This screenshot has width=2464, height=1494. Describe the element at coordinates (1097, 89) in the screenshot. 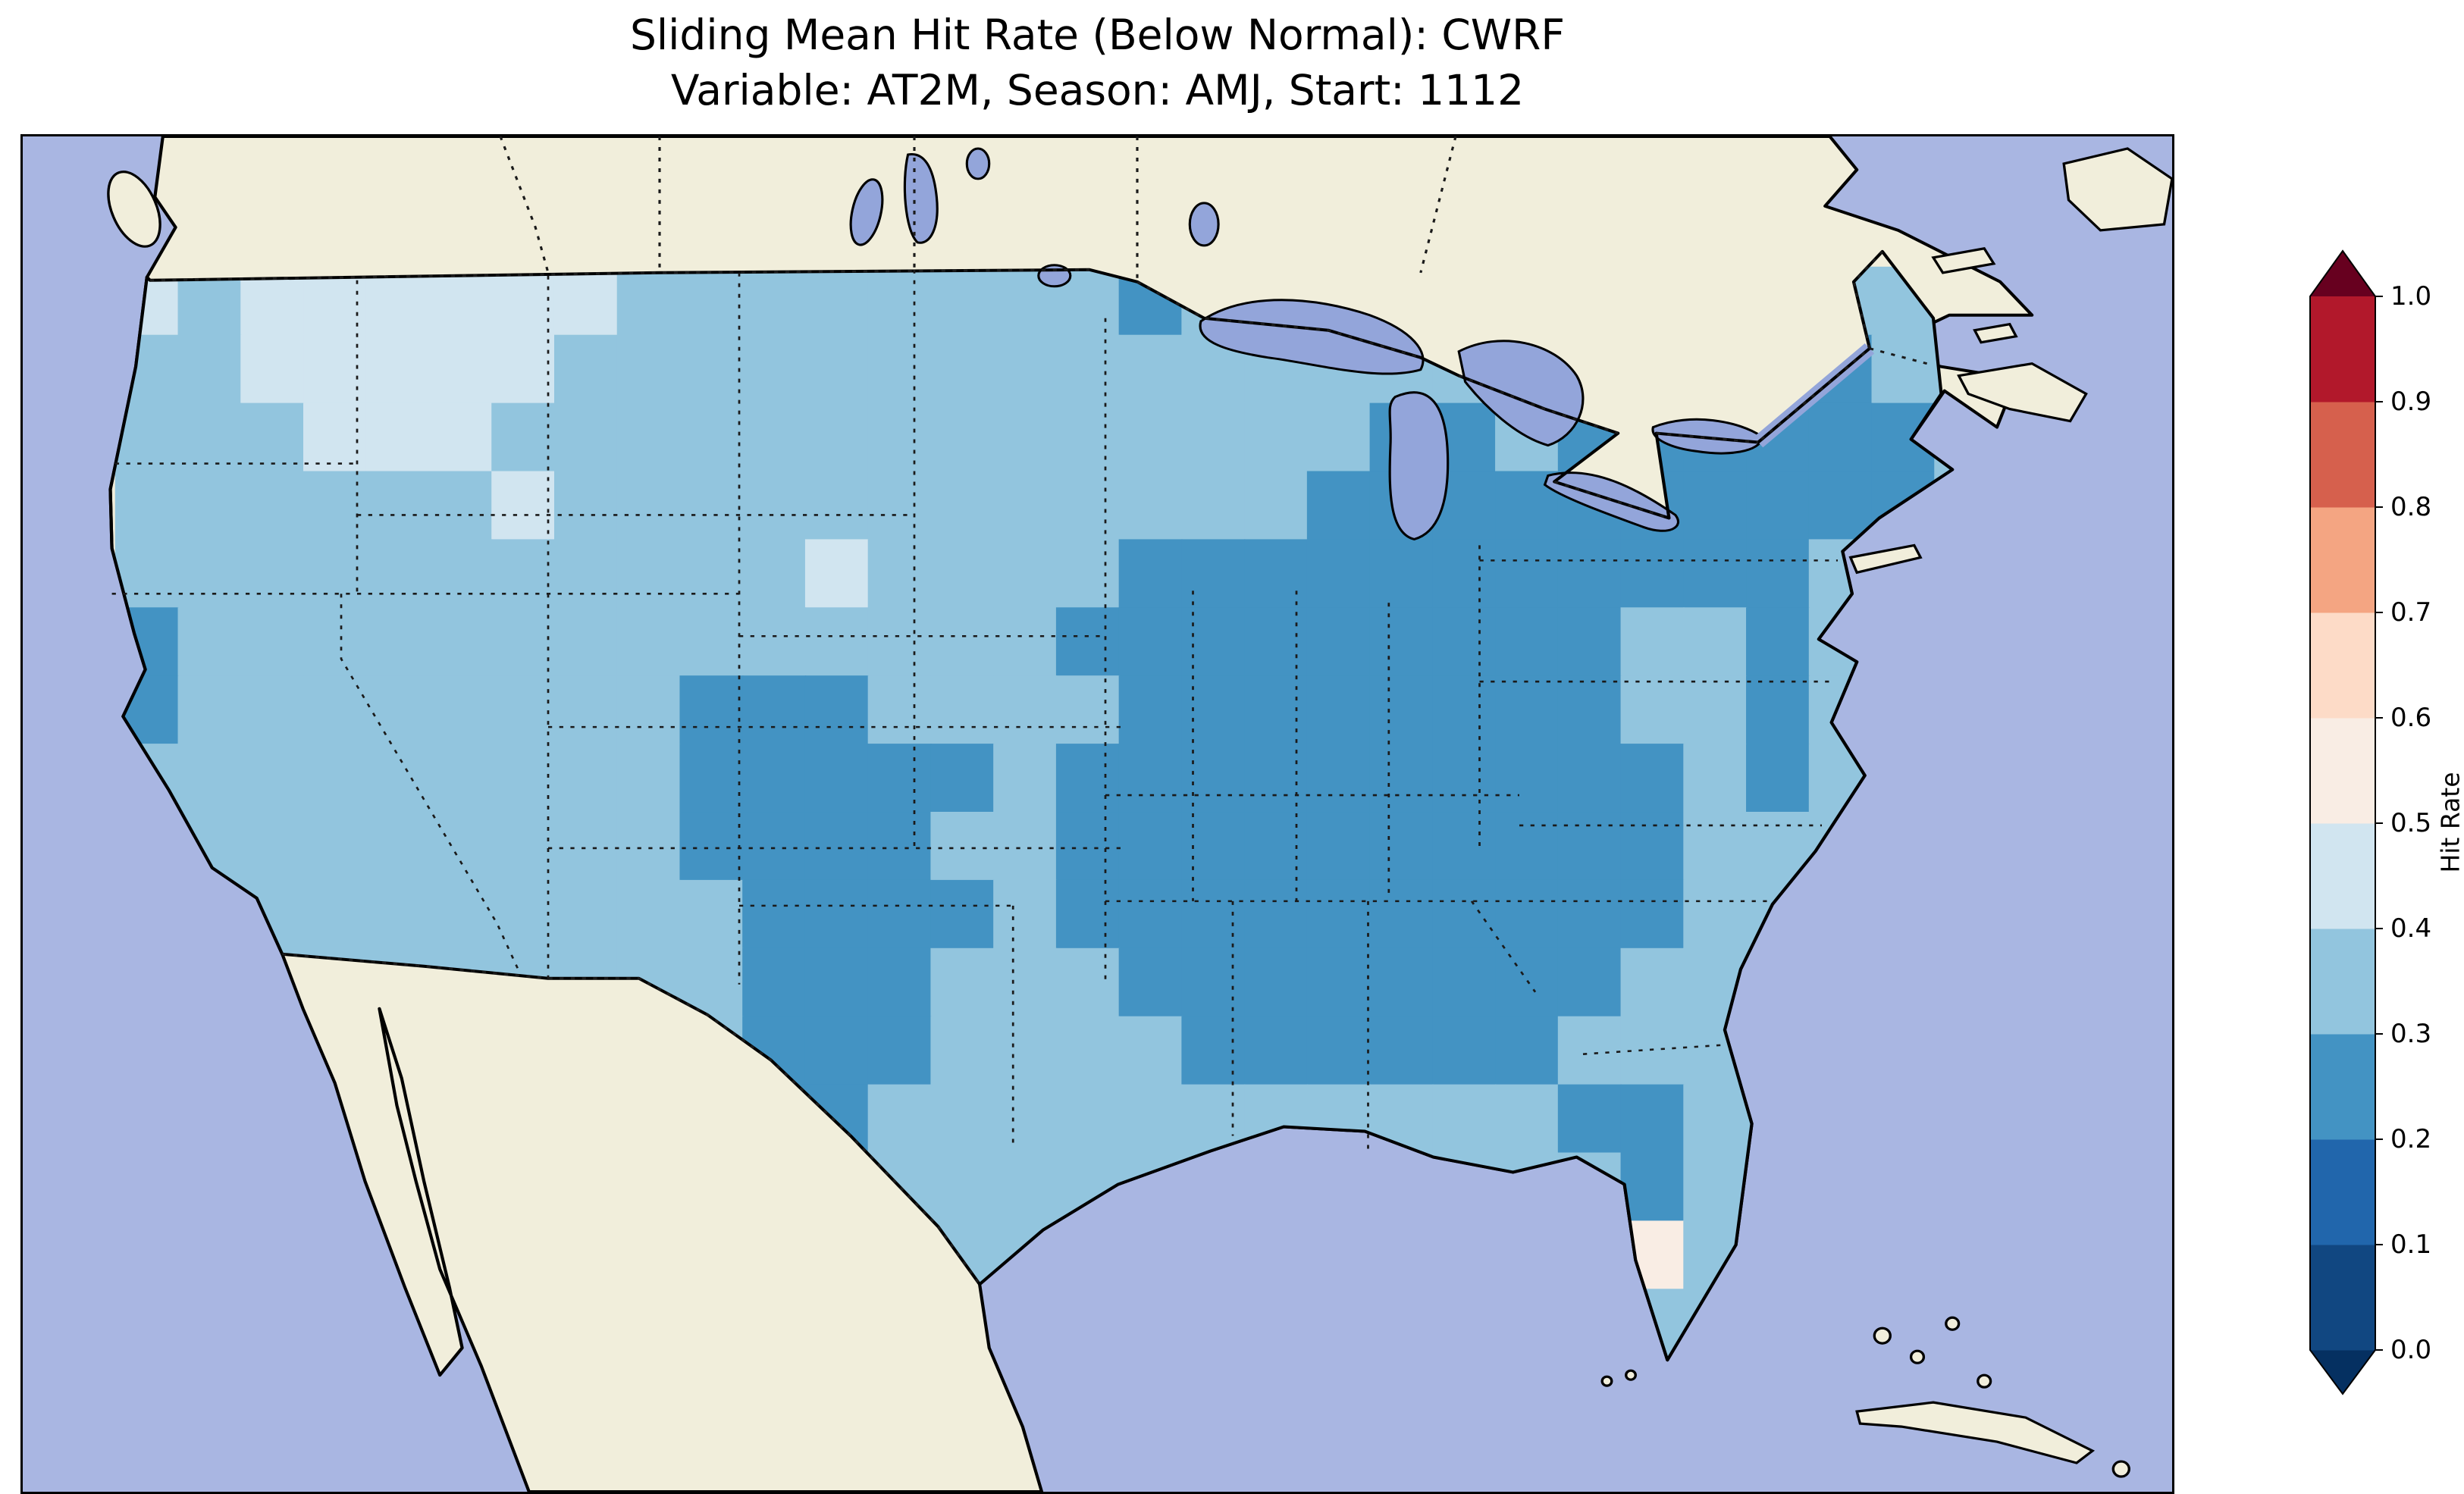

I see `chart-subtitle: Variable: AT2M, Season: AMJ, Start: 1112` at that location.